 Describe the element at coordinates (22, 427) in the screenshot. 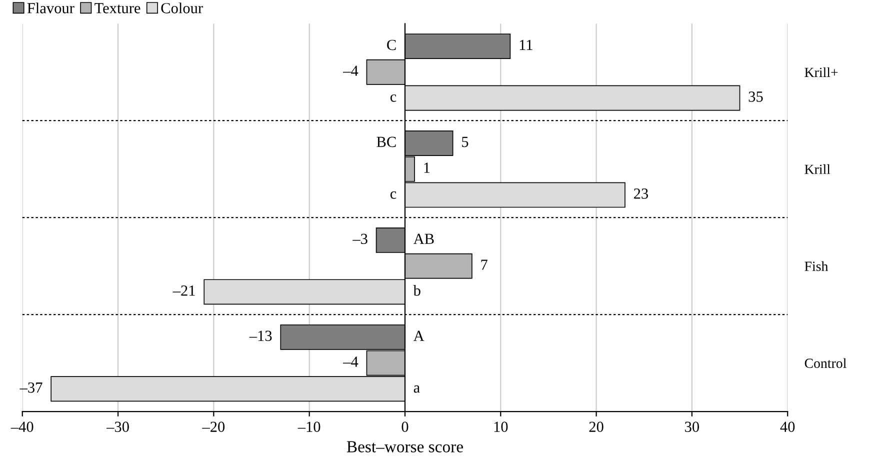

I see `x-tick-label: –40` at that location.